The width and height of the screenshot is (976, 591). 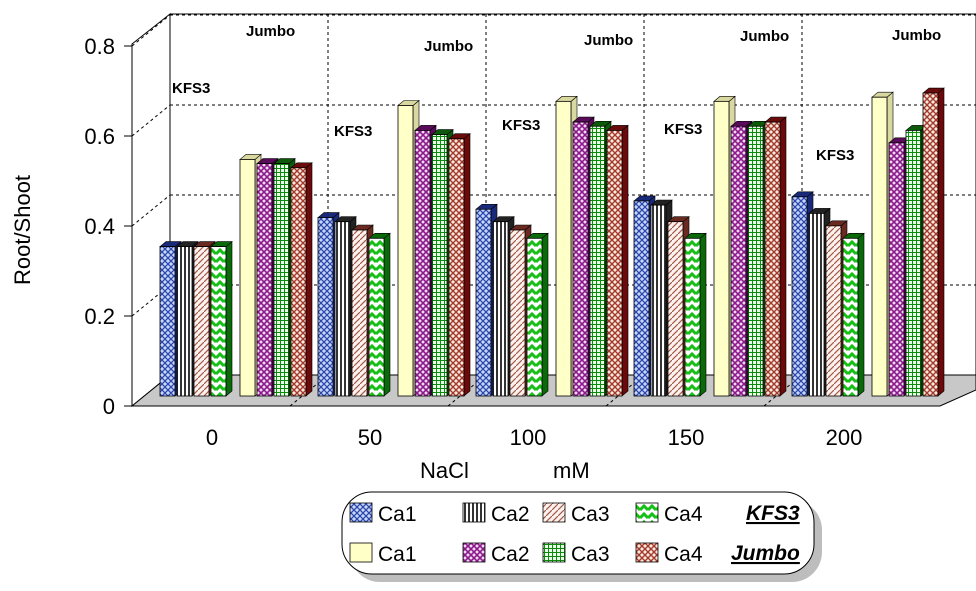 I want to click on legend-items: Ca1 Ca2 Ca3 Ca4 Ca1 Ca2 Ca3 Ca4, so click(x=526, y=534).